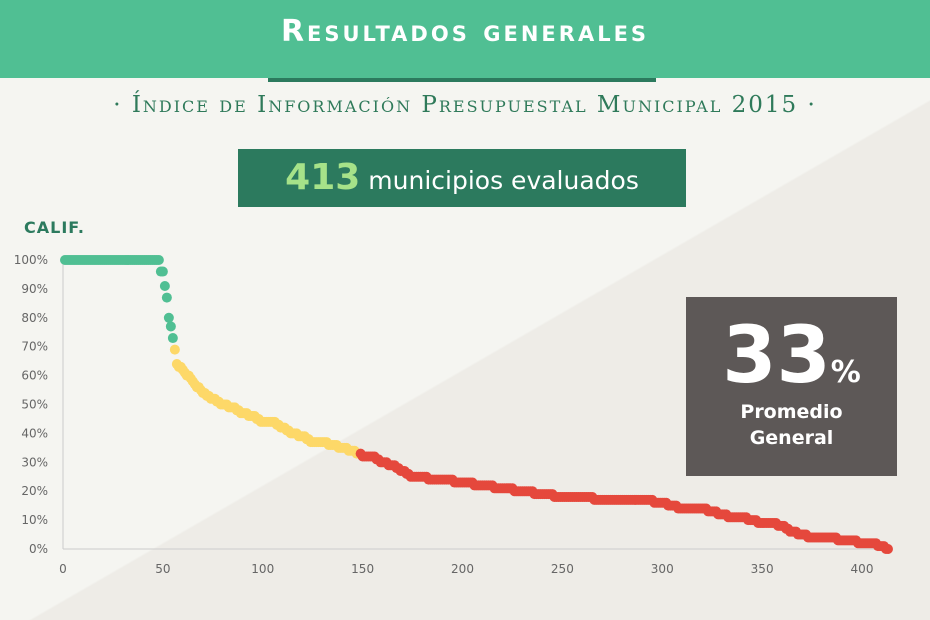 The image size is (930, 620). I want to click on y-tick-label: 0%, so click(38, 549).